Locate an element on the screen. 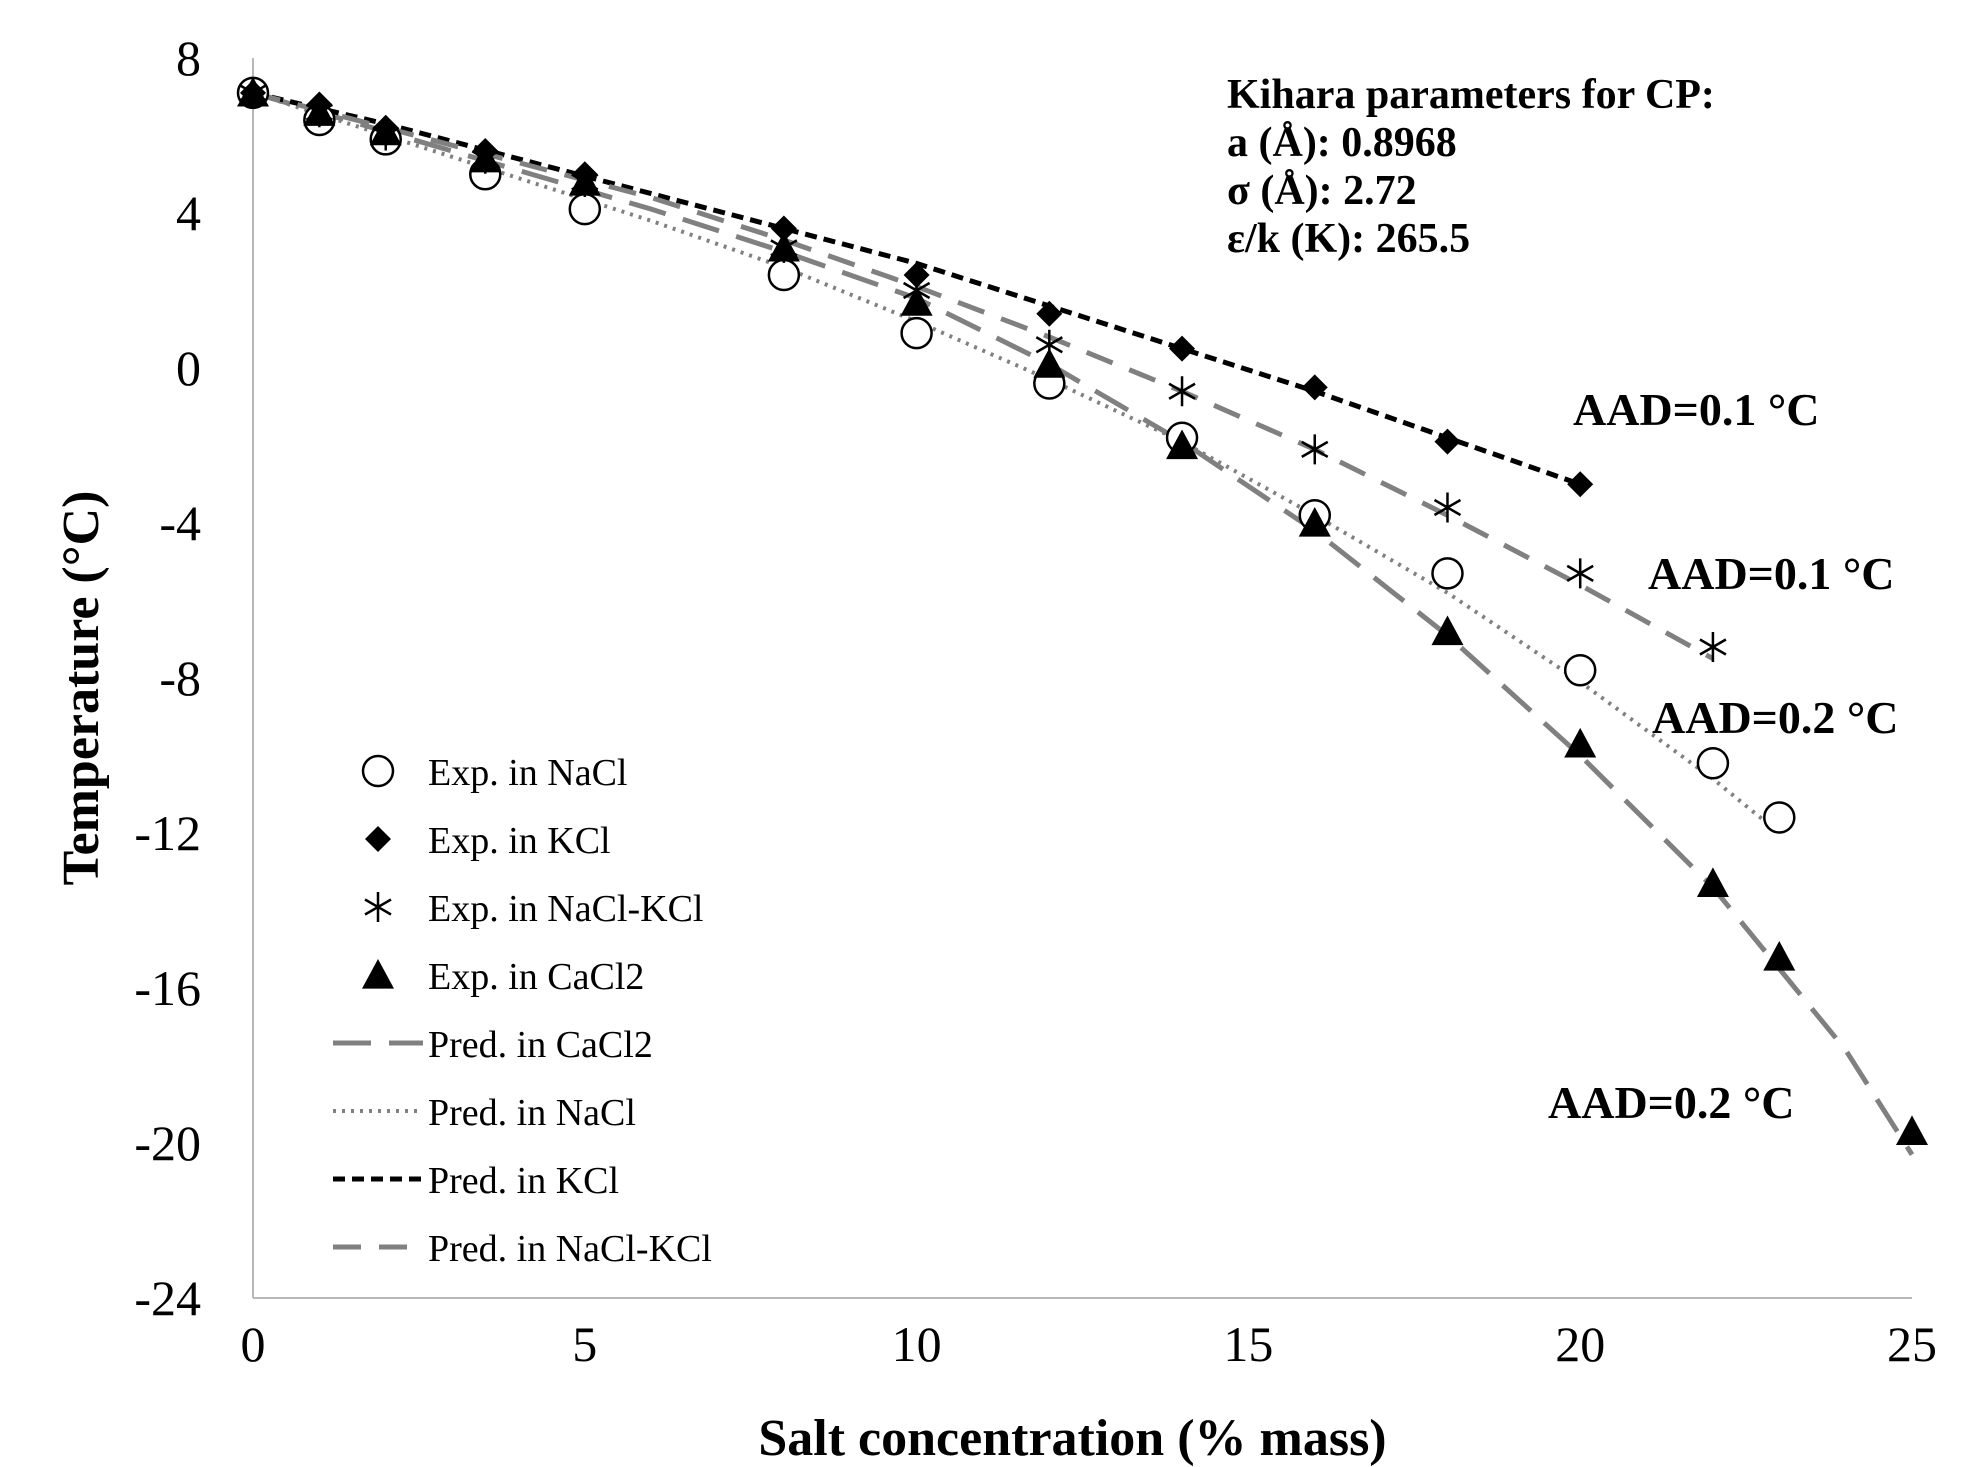 The image size is (1986, 1467). y-tick-label: -20 is located at coordinates (167, 1143).